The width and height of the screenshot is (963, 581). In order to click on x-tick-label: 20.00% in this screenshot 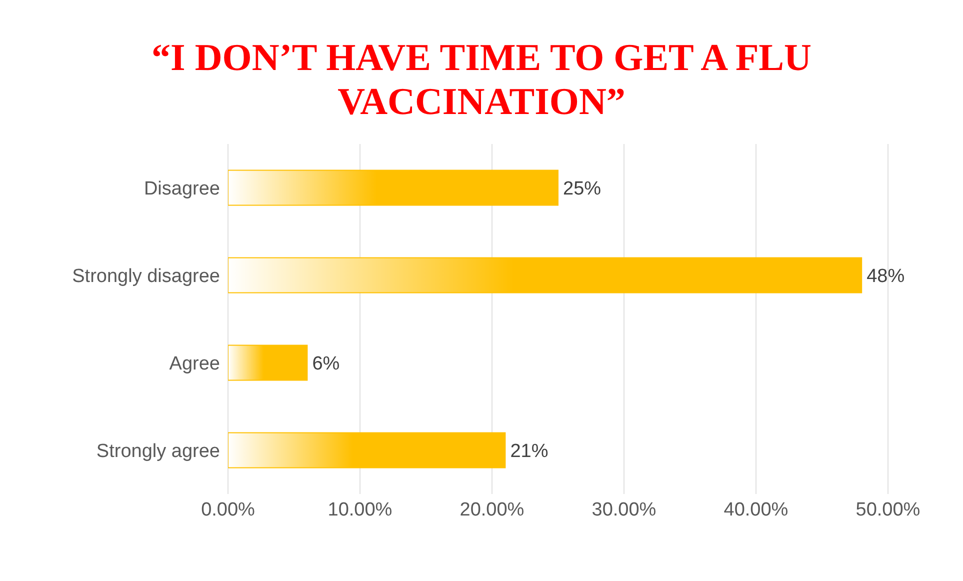, I will do `click(492, 509)`.